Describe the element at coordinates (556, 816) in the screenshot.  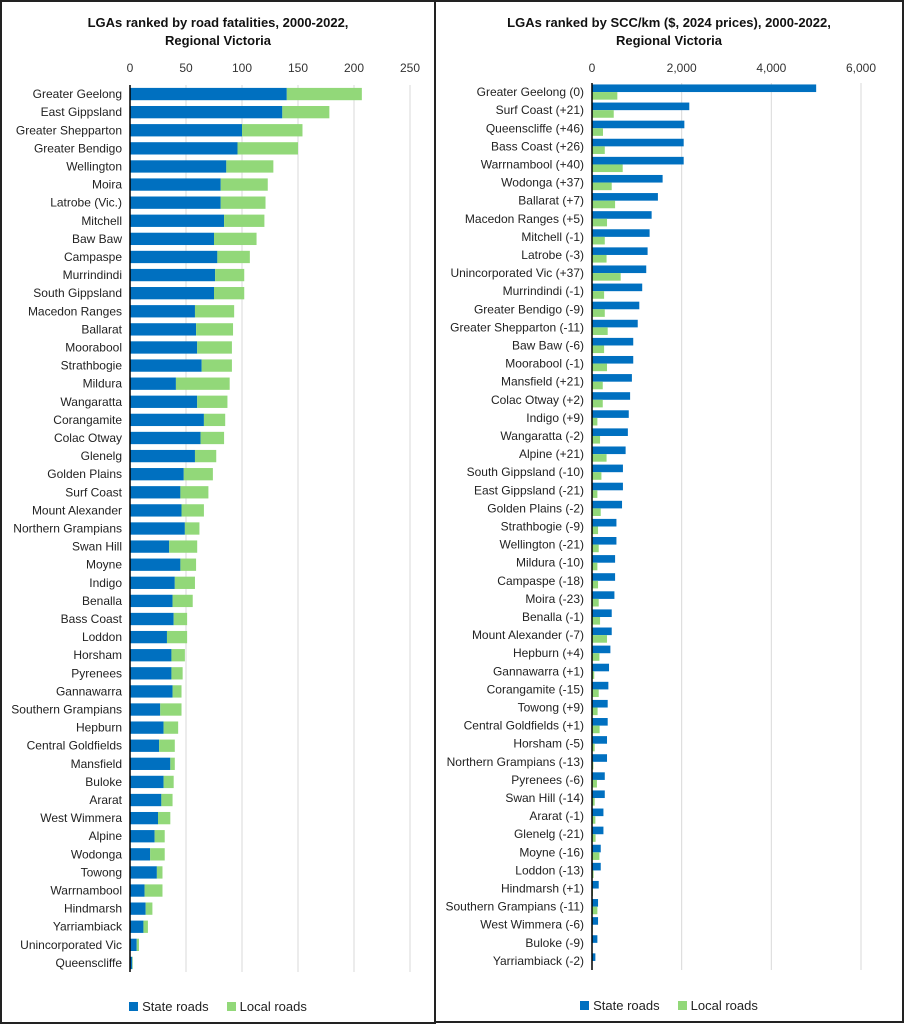
I see `category-label: Ararat (-1)` at that location.